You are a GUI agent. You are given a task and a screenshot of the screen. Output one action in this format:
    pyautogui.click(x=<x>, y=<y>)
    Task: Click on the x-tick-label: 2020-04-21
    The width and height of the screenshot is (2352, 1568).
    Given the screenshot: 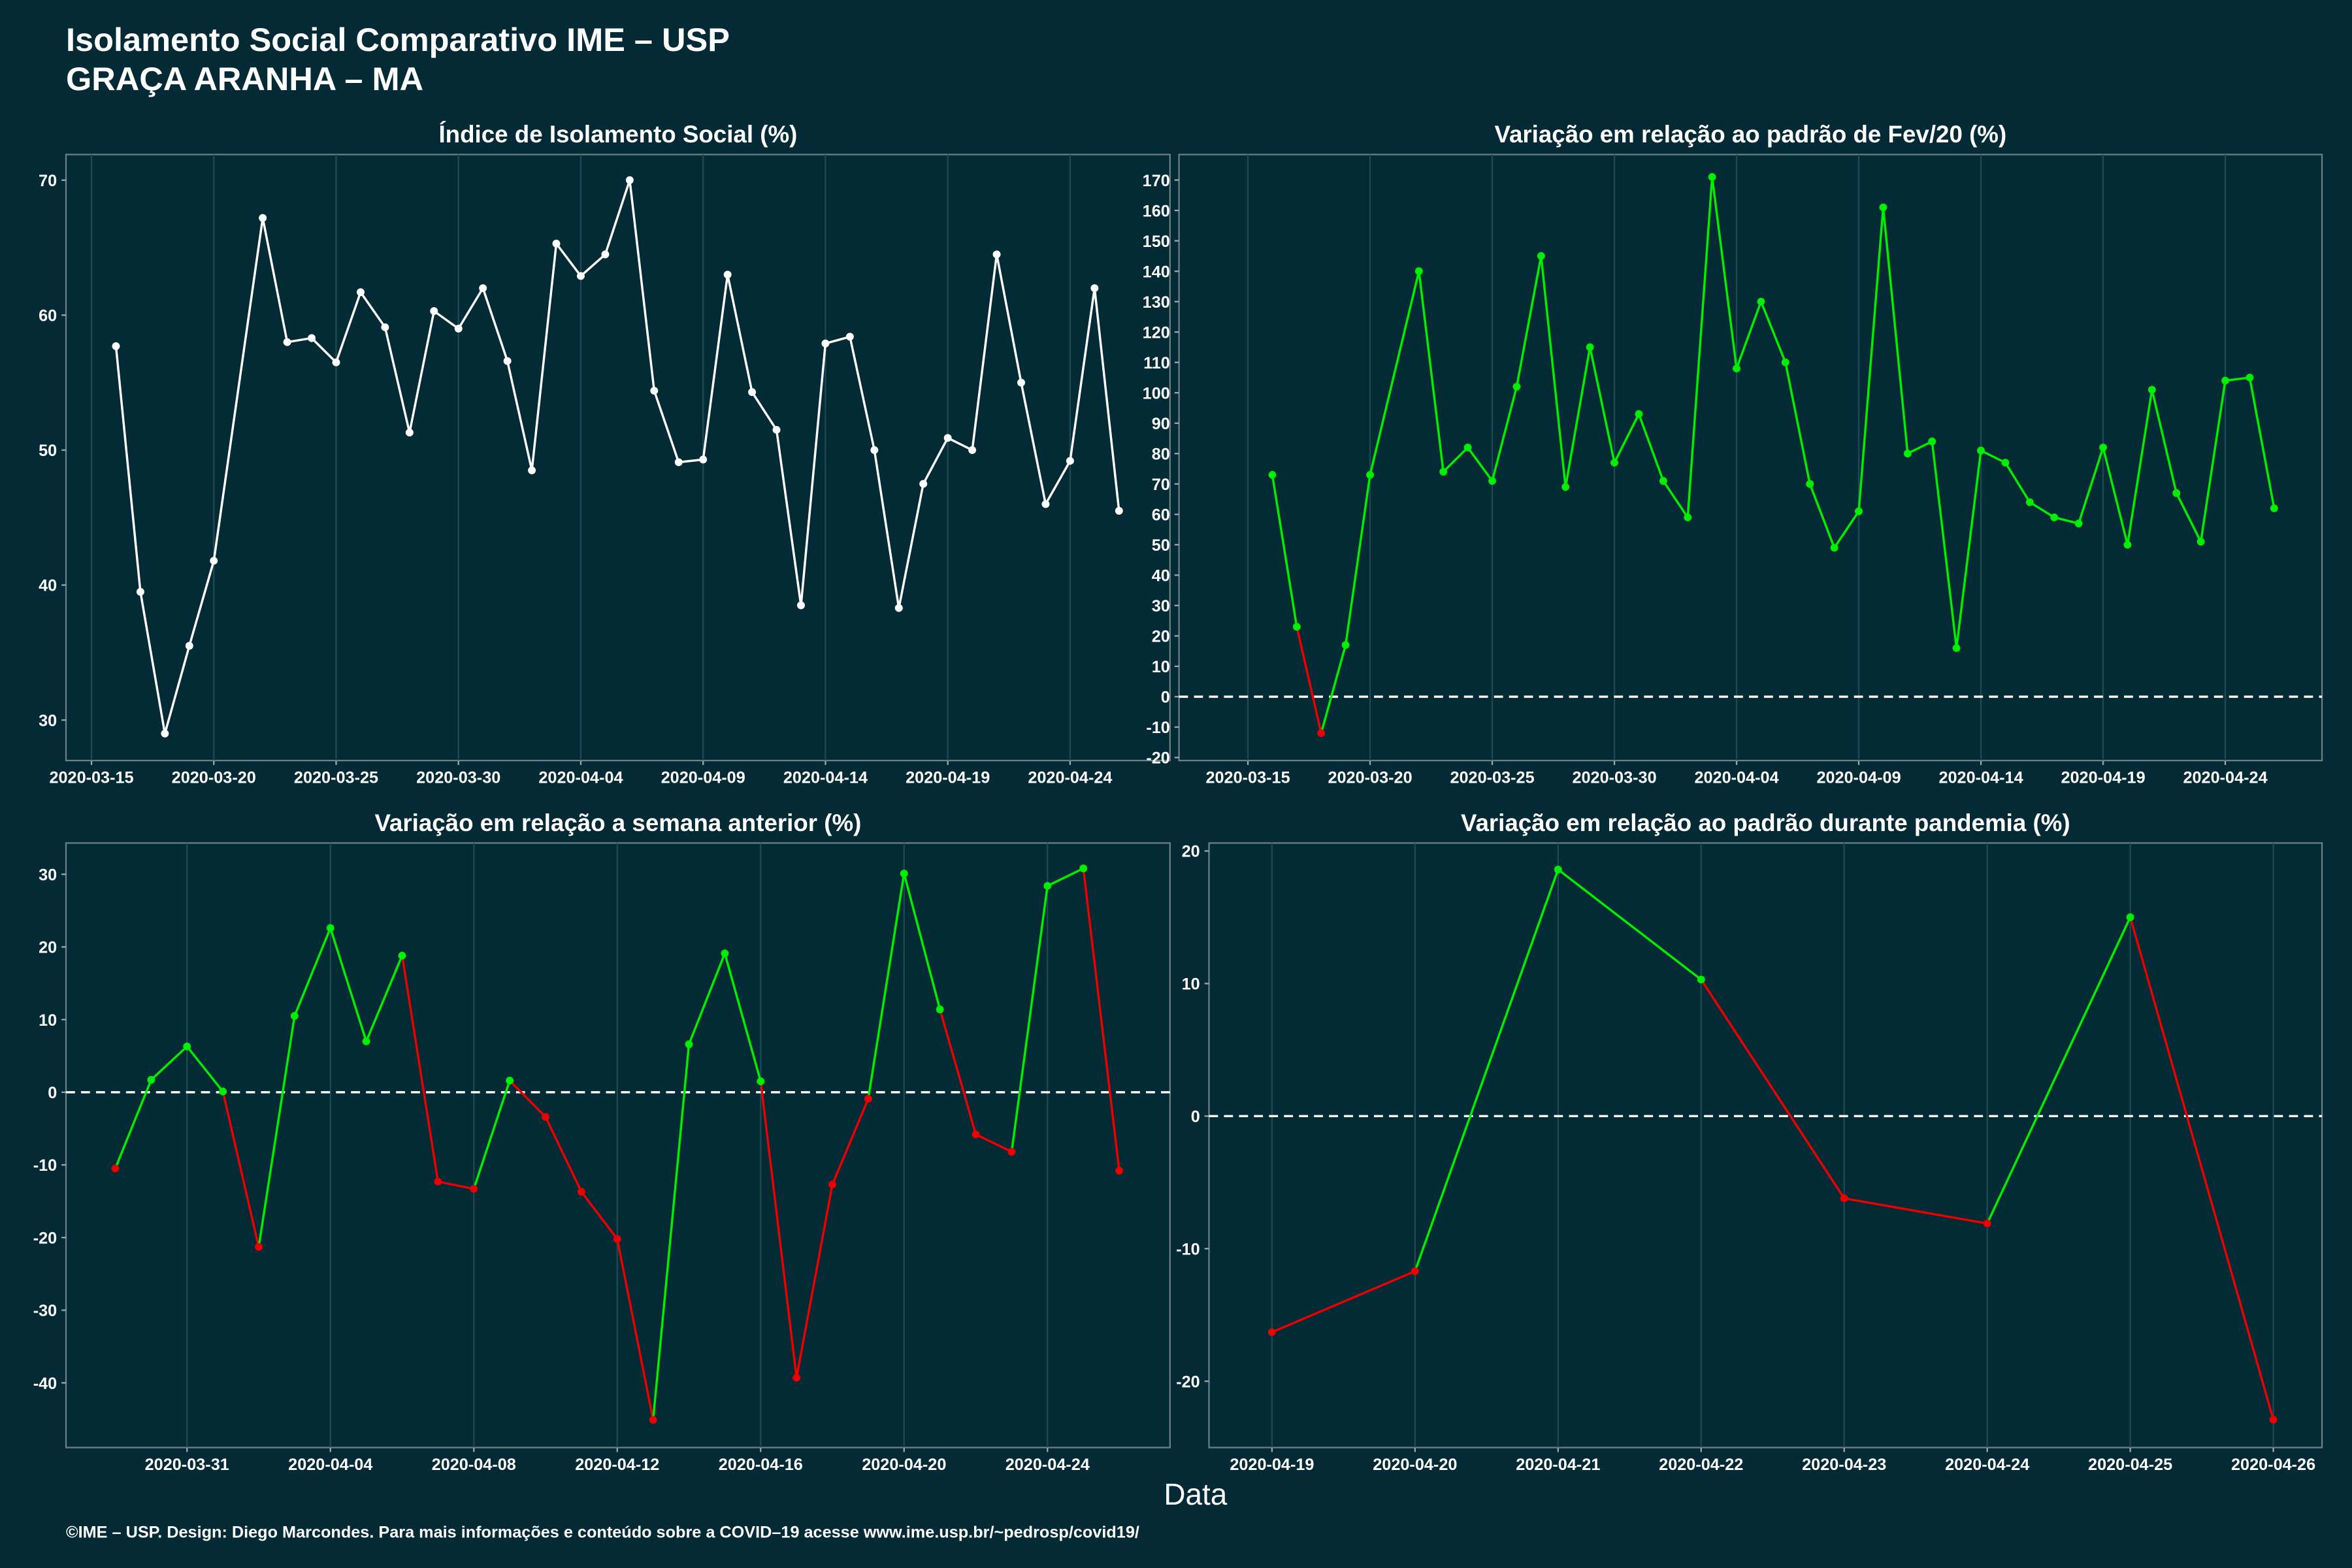 What is the action you would take?
    pyautogui.click(x=1558, y=1465)
    